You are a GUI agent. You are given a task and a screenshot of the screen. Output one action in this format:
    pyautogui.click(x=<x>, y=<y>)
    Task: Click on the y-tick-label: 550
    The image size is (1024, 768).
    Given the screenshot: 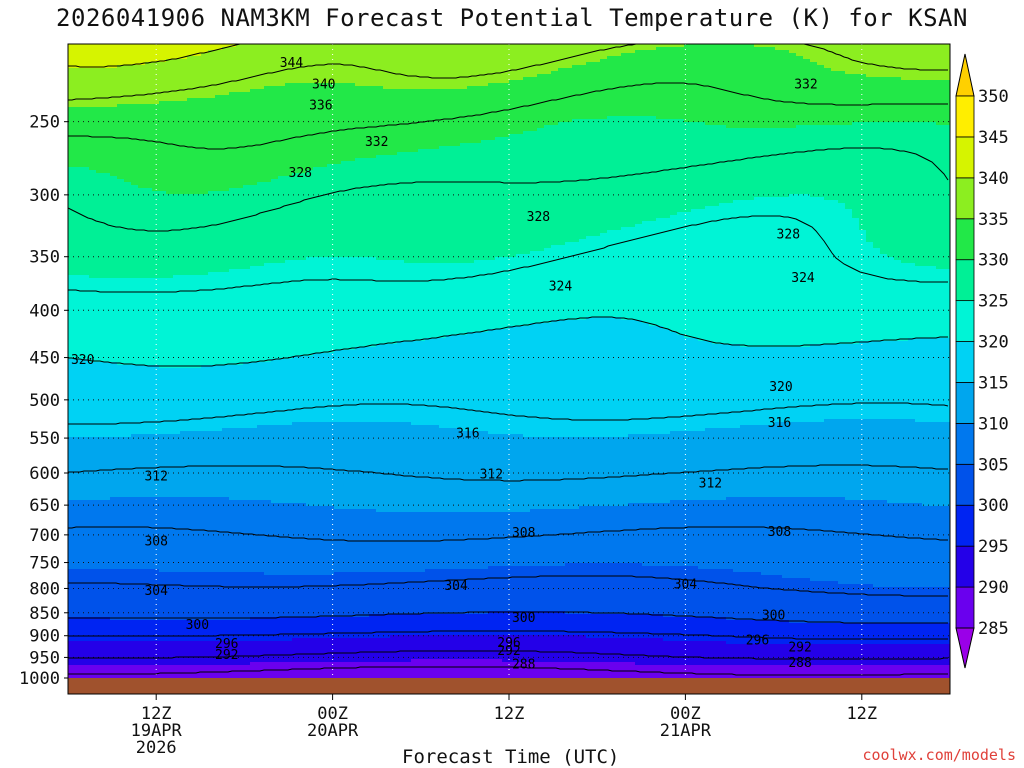 What is the action you would take?
    pyautogui.click(x=44, y=439)
    